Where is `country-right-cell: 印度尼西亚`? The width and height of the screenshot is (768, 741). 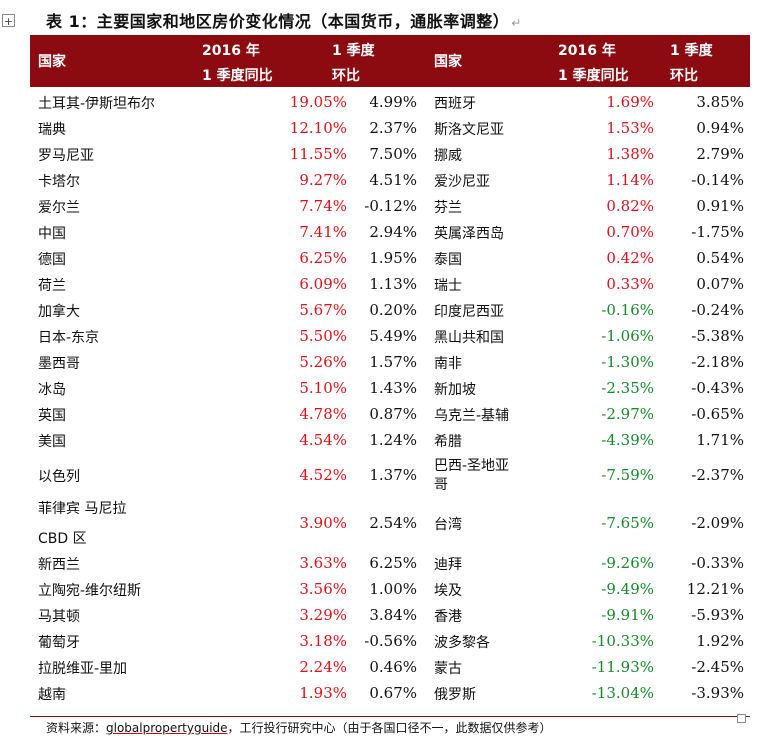 country-right-cell: 印度尼西亚 is located at coordinates (469, 312).